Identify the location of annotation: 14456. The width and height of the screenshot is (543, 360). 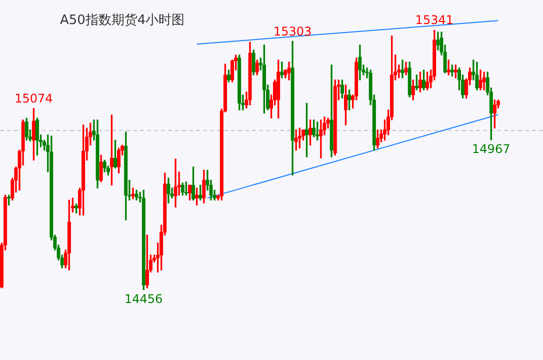
(143, 299).